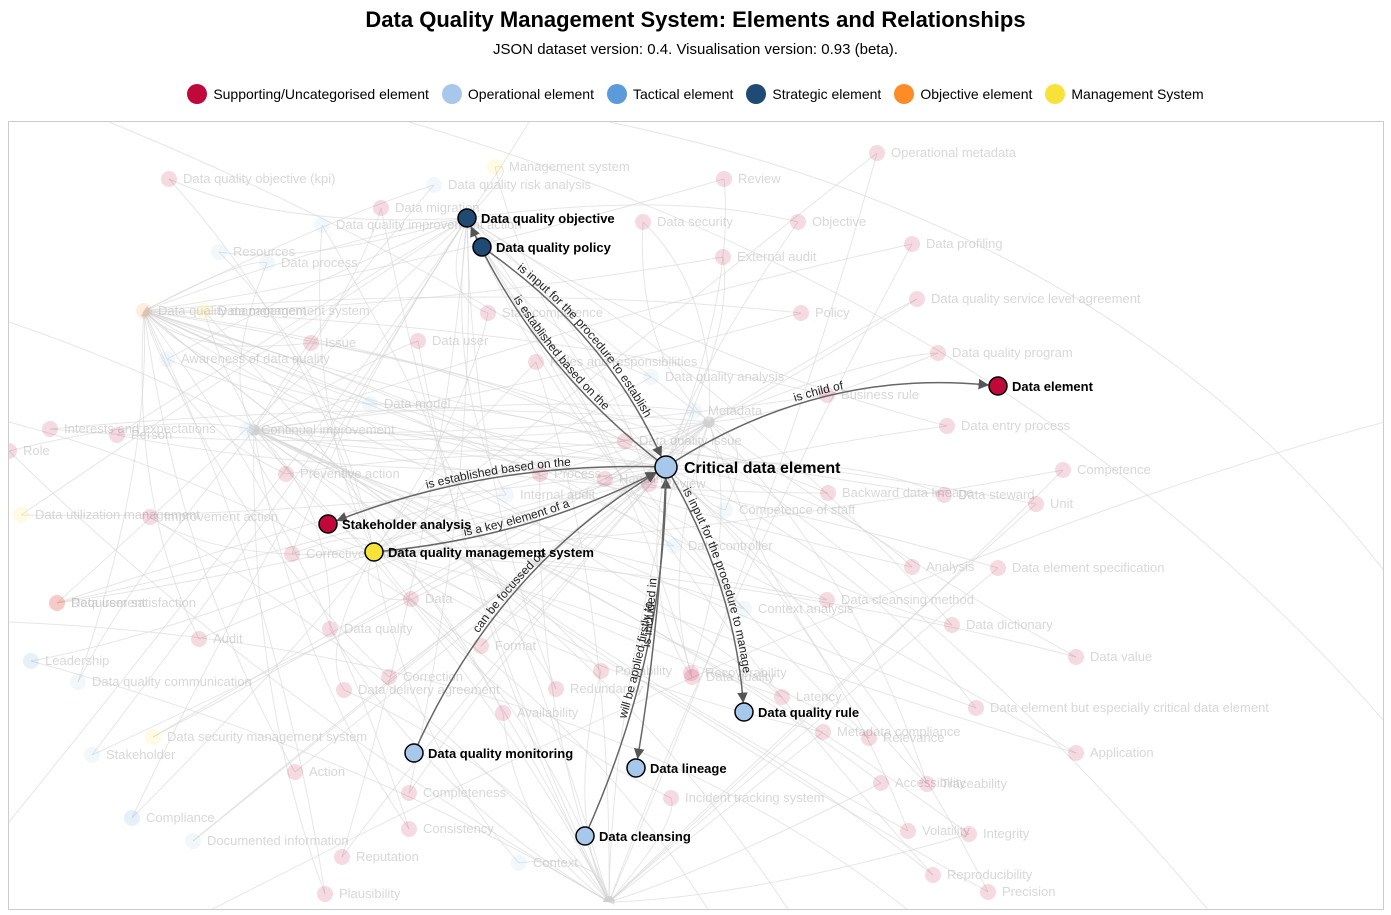 The image size is (1391, 915). Describe the element at coordinates (1025, 299) in the screenshot. I see `background-node: Data quality service level agreement` at that location.